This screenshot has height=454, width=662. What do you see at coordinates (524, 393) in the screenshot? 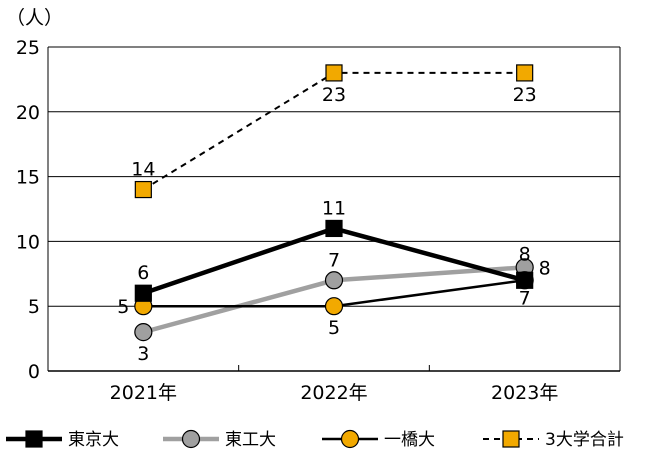
I see `x-tick-label: 2023年` at bounding box center [524, 393].